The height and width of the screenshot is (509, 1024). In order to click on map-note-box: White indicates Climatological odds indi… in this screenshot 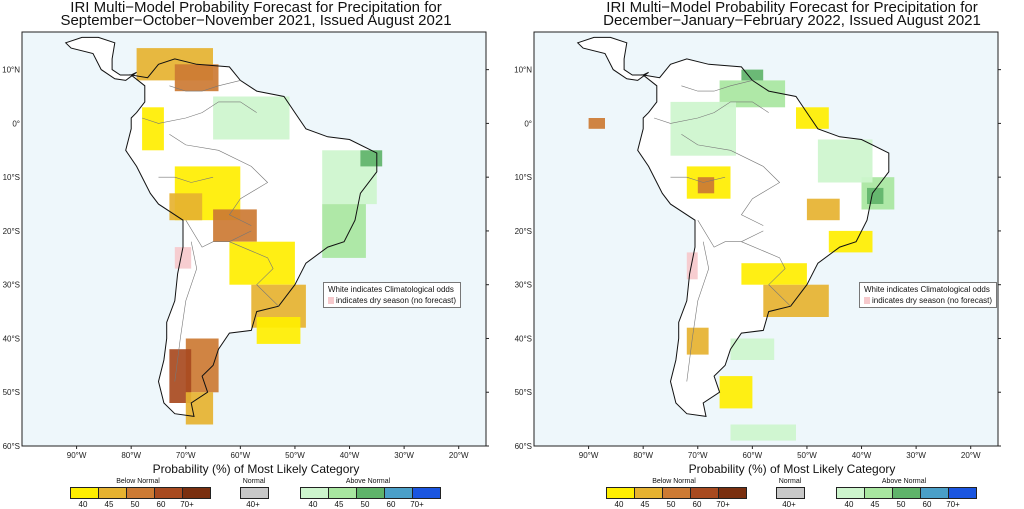, I will do `click(928, 295)`.